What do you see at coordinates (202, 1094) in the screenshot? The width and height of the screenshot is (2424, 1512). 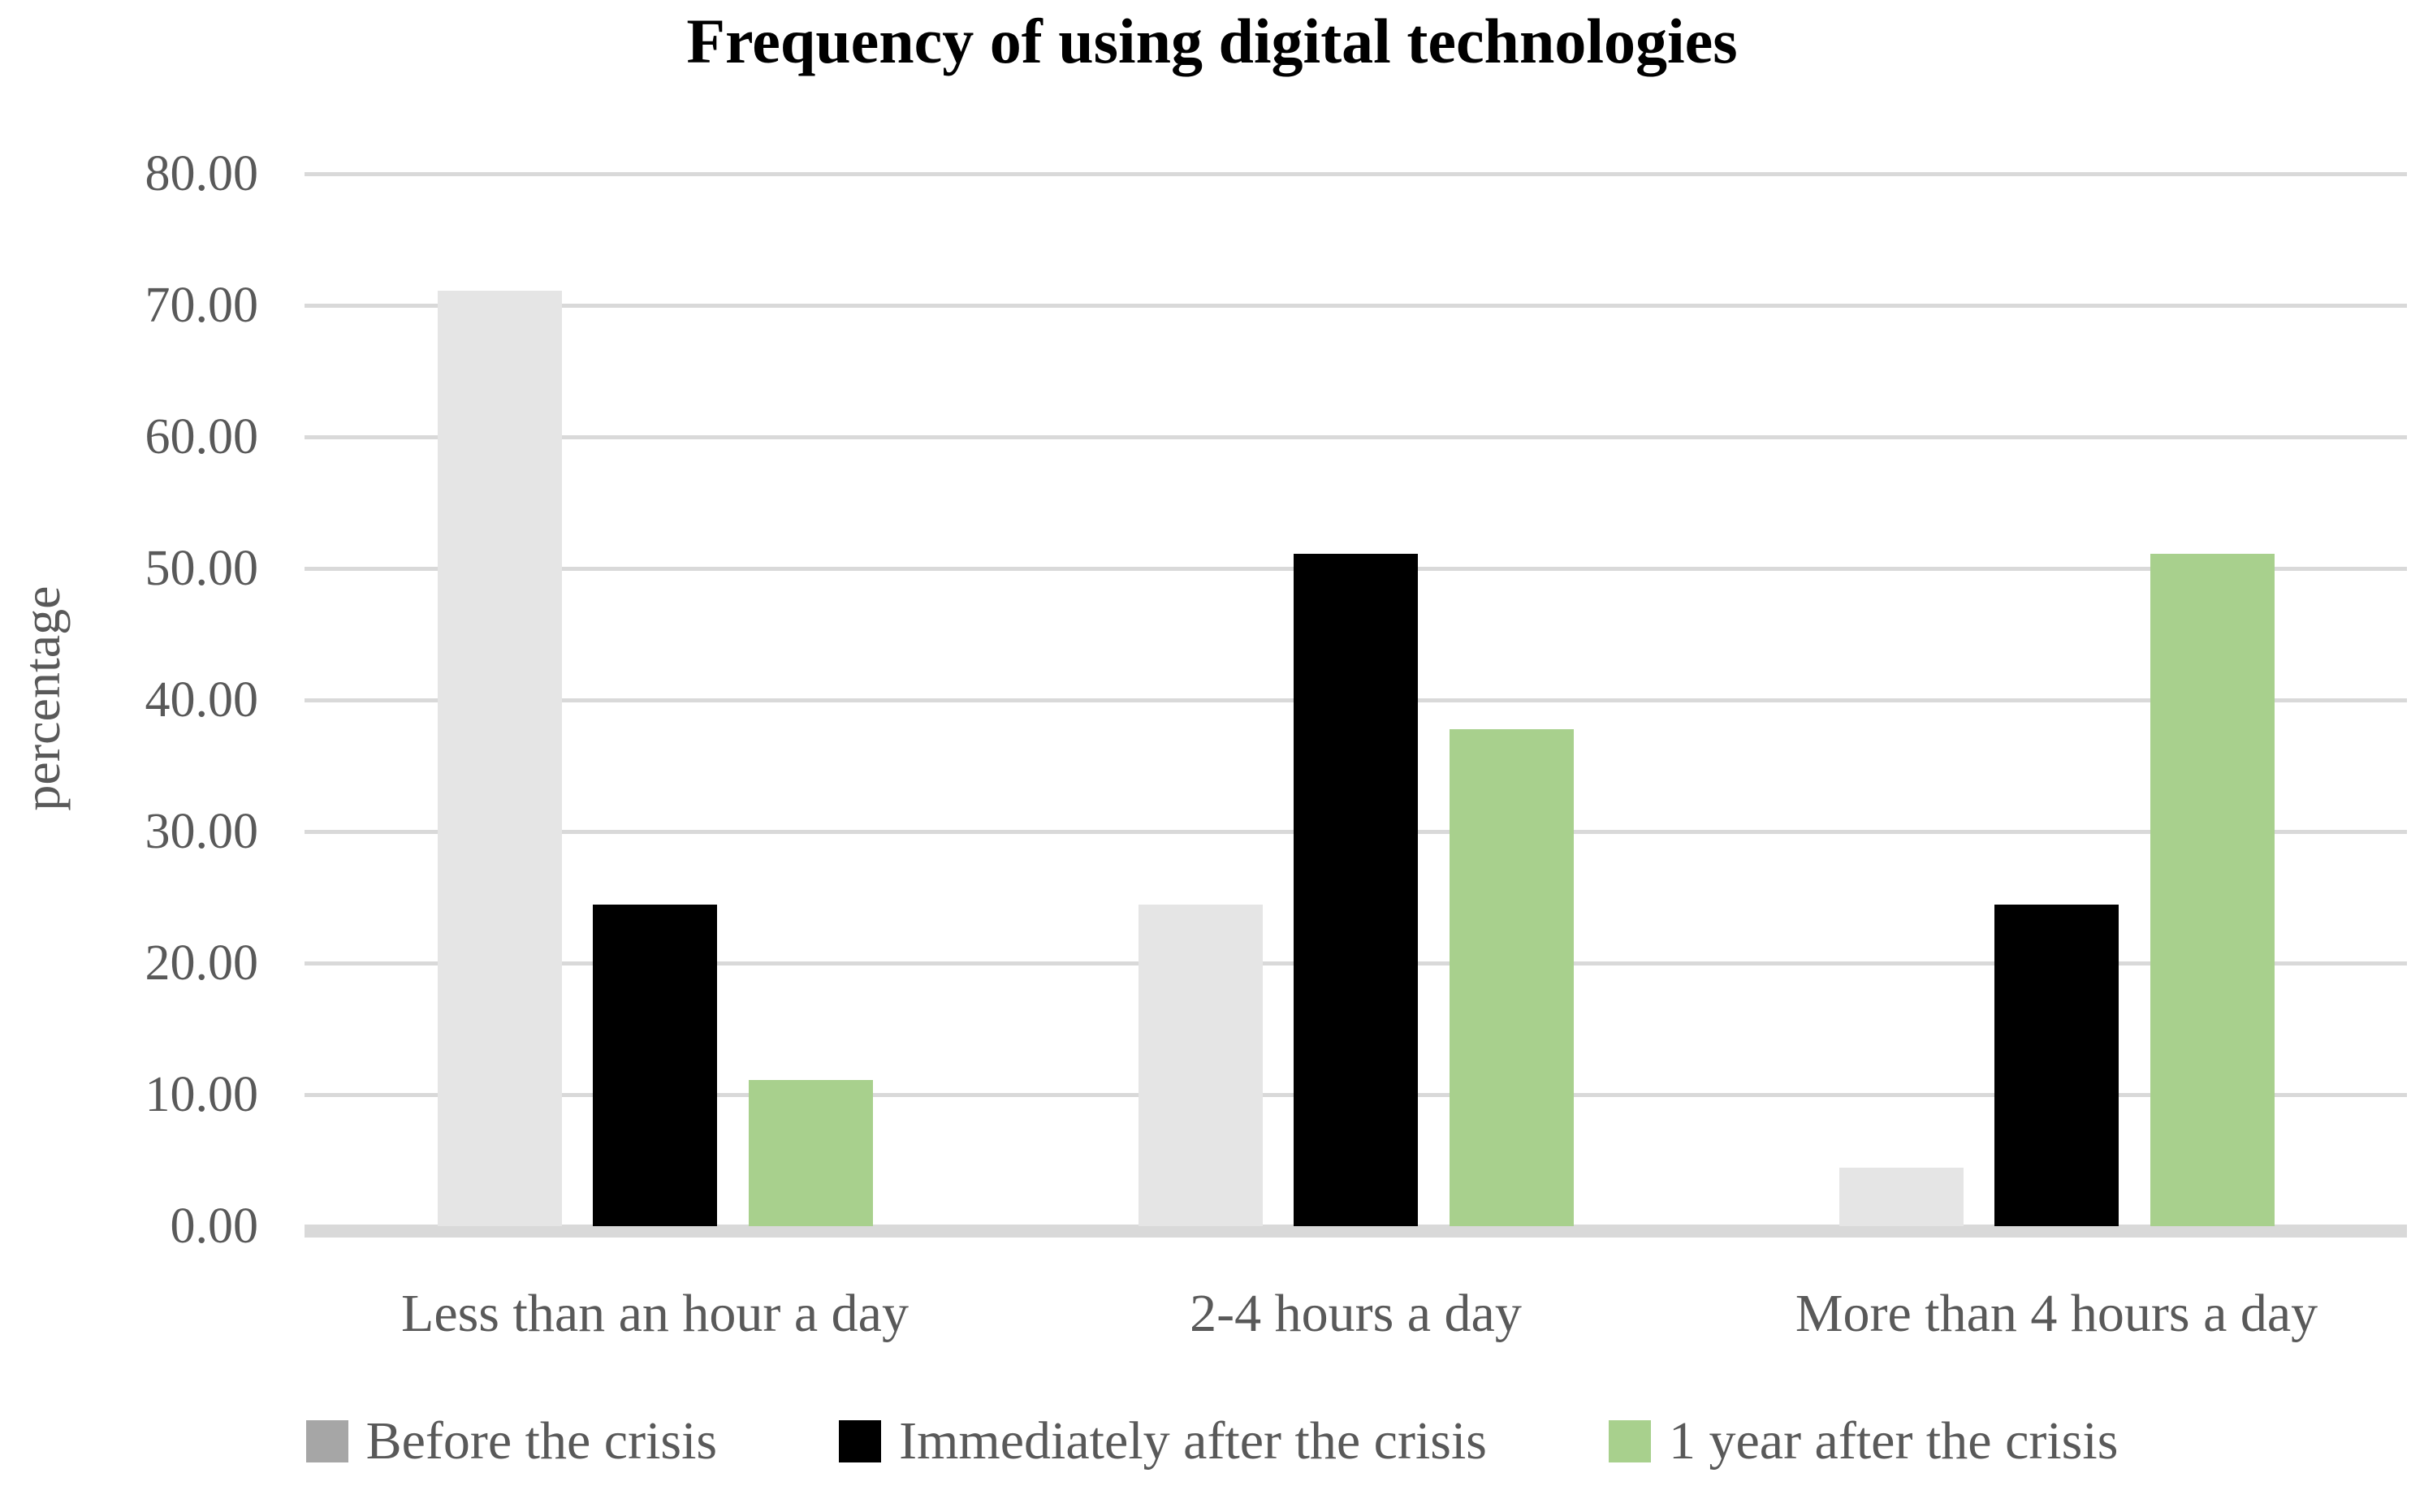 I see `y-tick-label: 10.00` at bounding box center [202, 1094].